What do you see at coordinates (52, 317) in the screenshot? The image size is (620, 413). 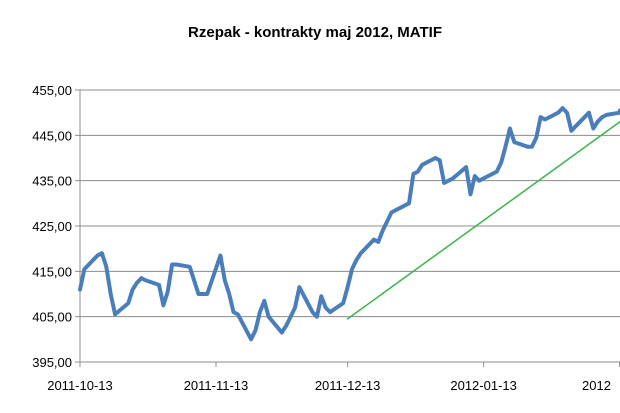 I see `y-tick-label: 405,00` at bounding box center [52, 317].